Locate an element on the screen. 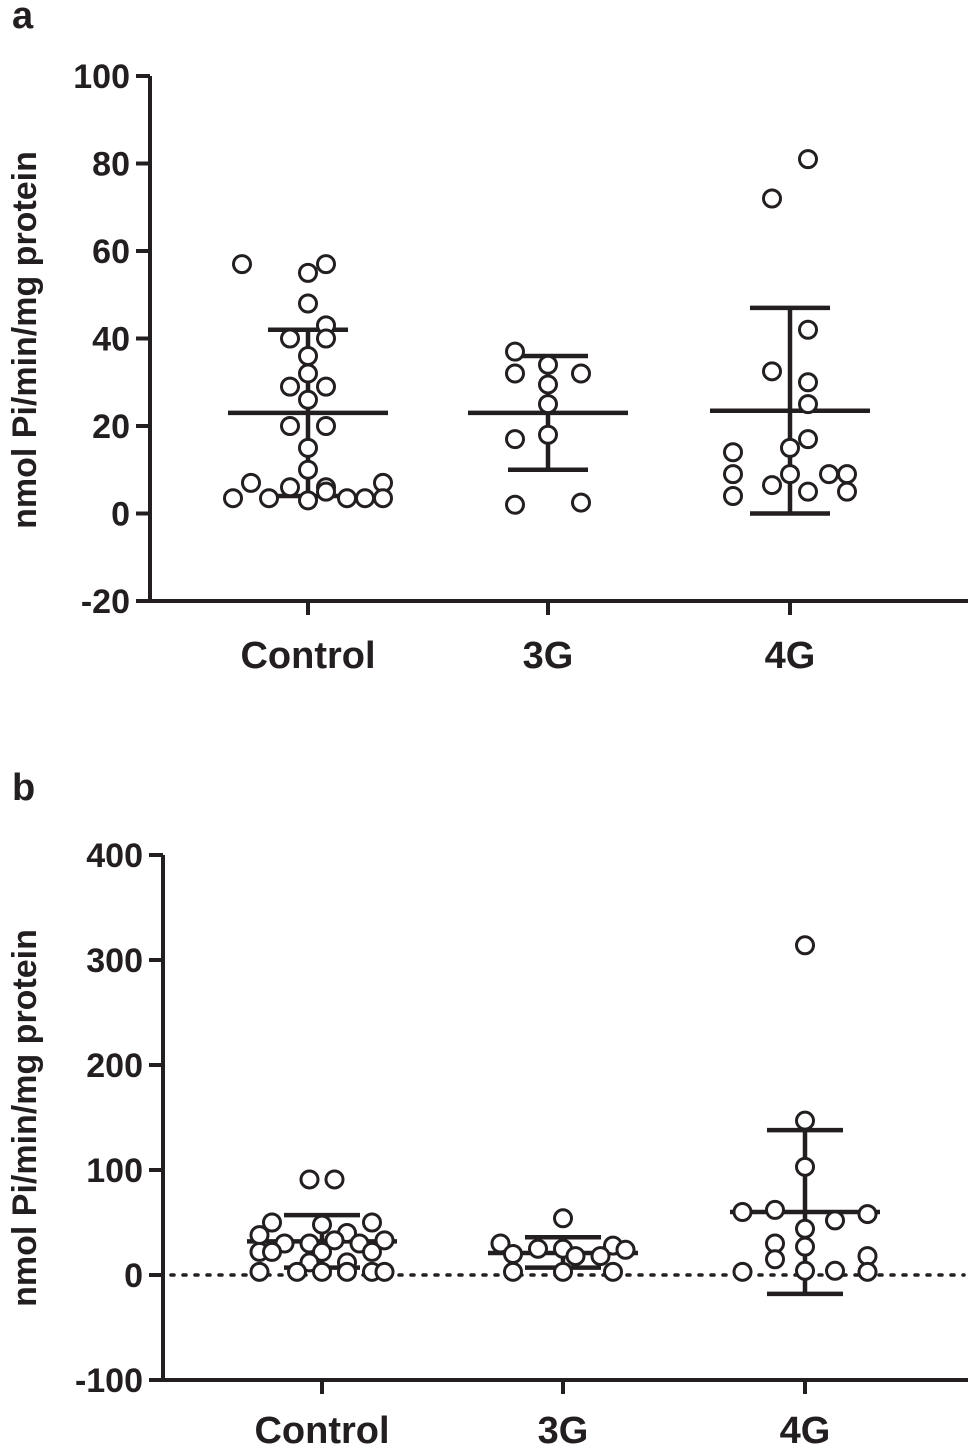 This screenshot has height=1445, width=969. x-tick-label: Control is located at coordinates (321, 1427).